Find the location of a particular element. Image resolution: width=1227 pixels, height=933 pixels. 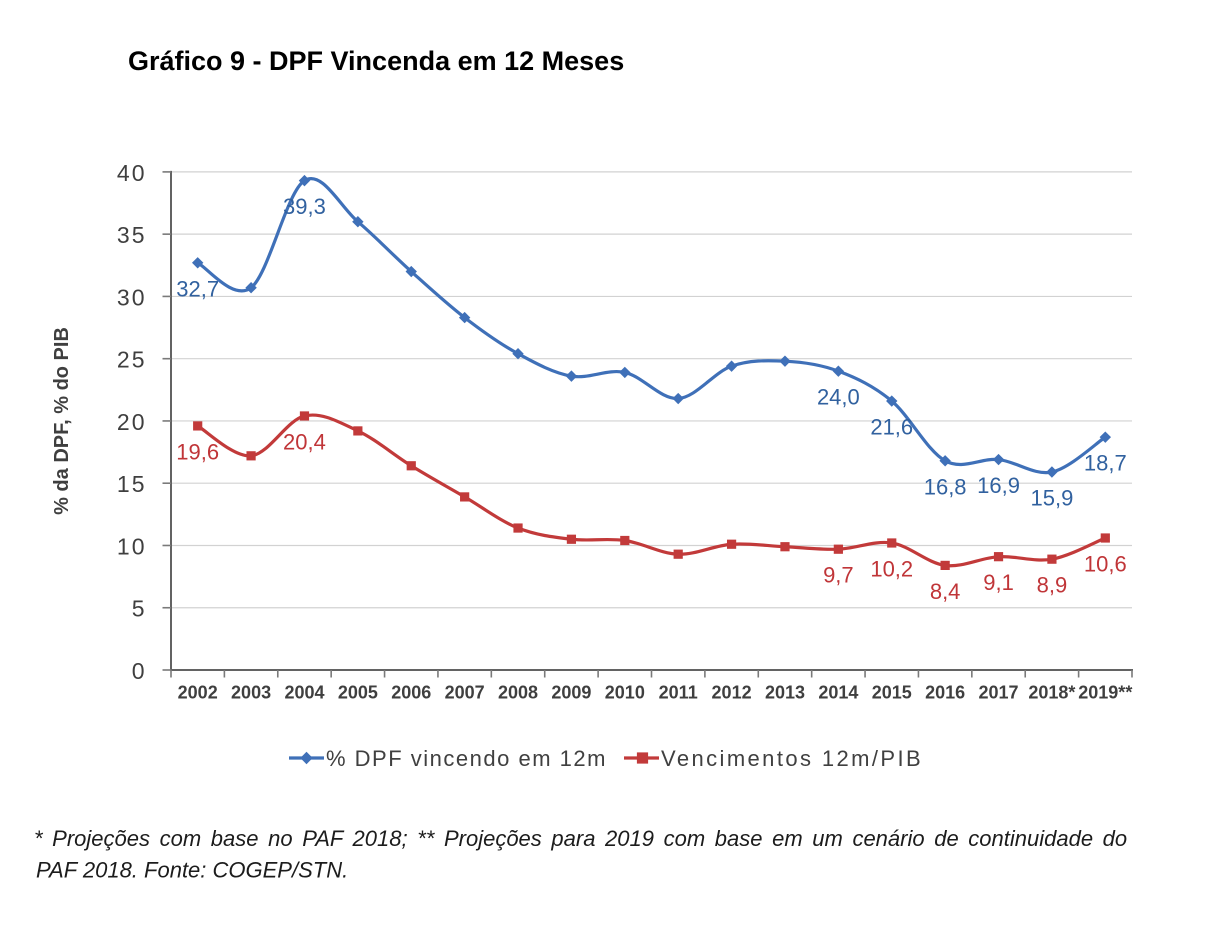

svg-text: 16,8 is located at coordinates (945, 486).